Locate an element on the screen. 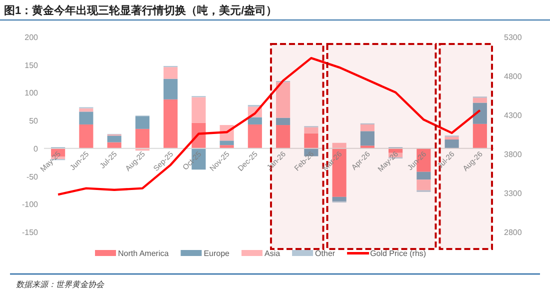 The width and height of the screenshot is (550, 297). y2-tick-label: 3800 is located at coordinates (513, 154).